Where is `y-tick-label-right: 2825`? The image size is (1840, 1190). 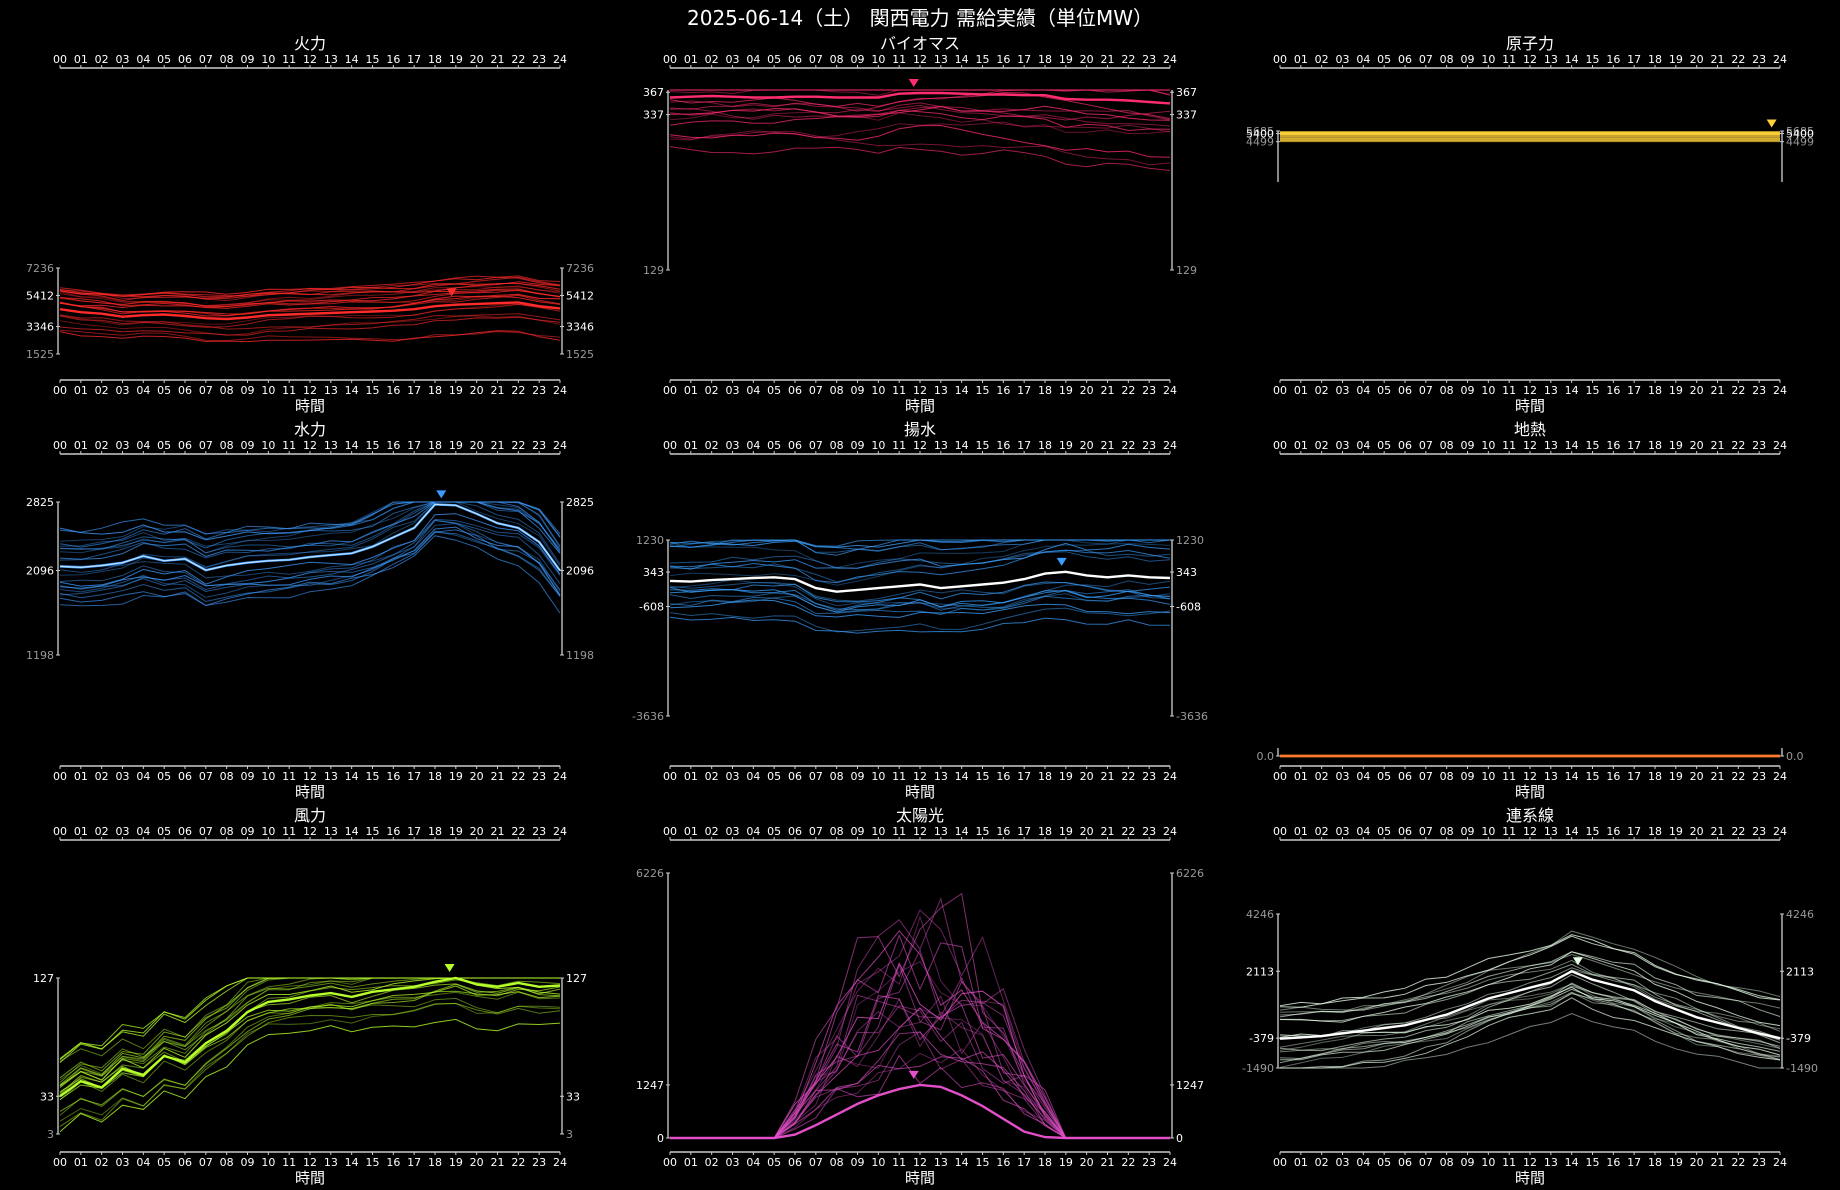 y-tick-label-right: 2825 is located at coordinates (580, 502).